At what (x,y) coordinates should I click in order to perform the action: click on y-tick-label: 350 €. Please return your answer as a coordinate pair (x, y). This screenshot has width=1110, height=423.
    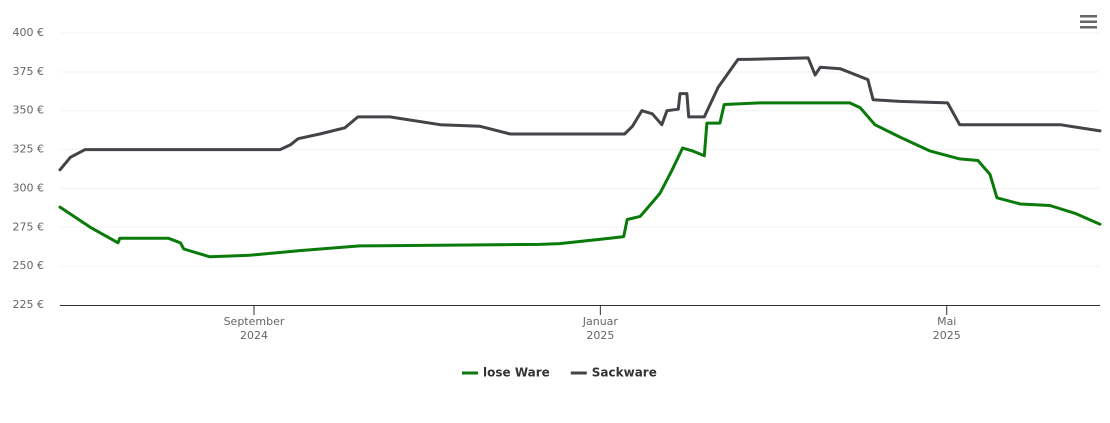
    Looking at the image, I should click on (29, 110).